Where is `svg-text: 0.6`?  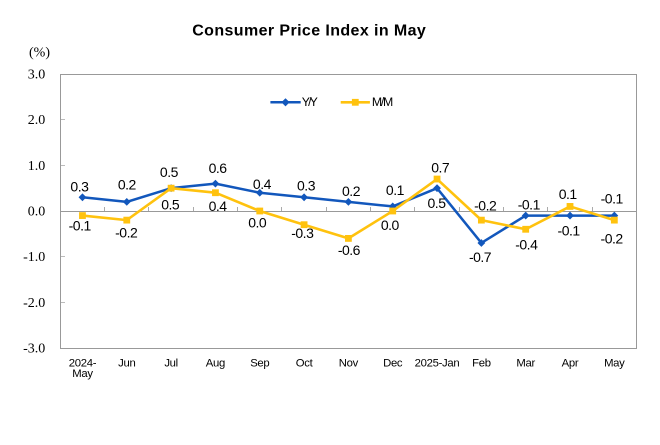 svg-text: 0.6 is located at coordinates (218, 168).